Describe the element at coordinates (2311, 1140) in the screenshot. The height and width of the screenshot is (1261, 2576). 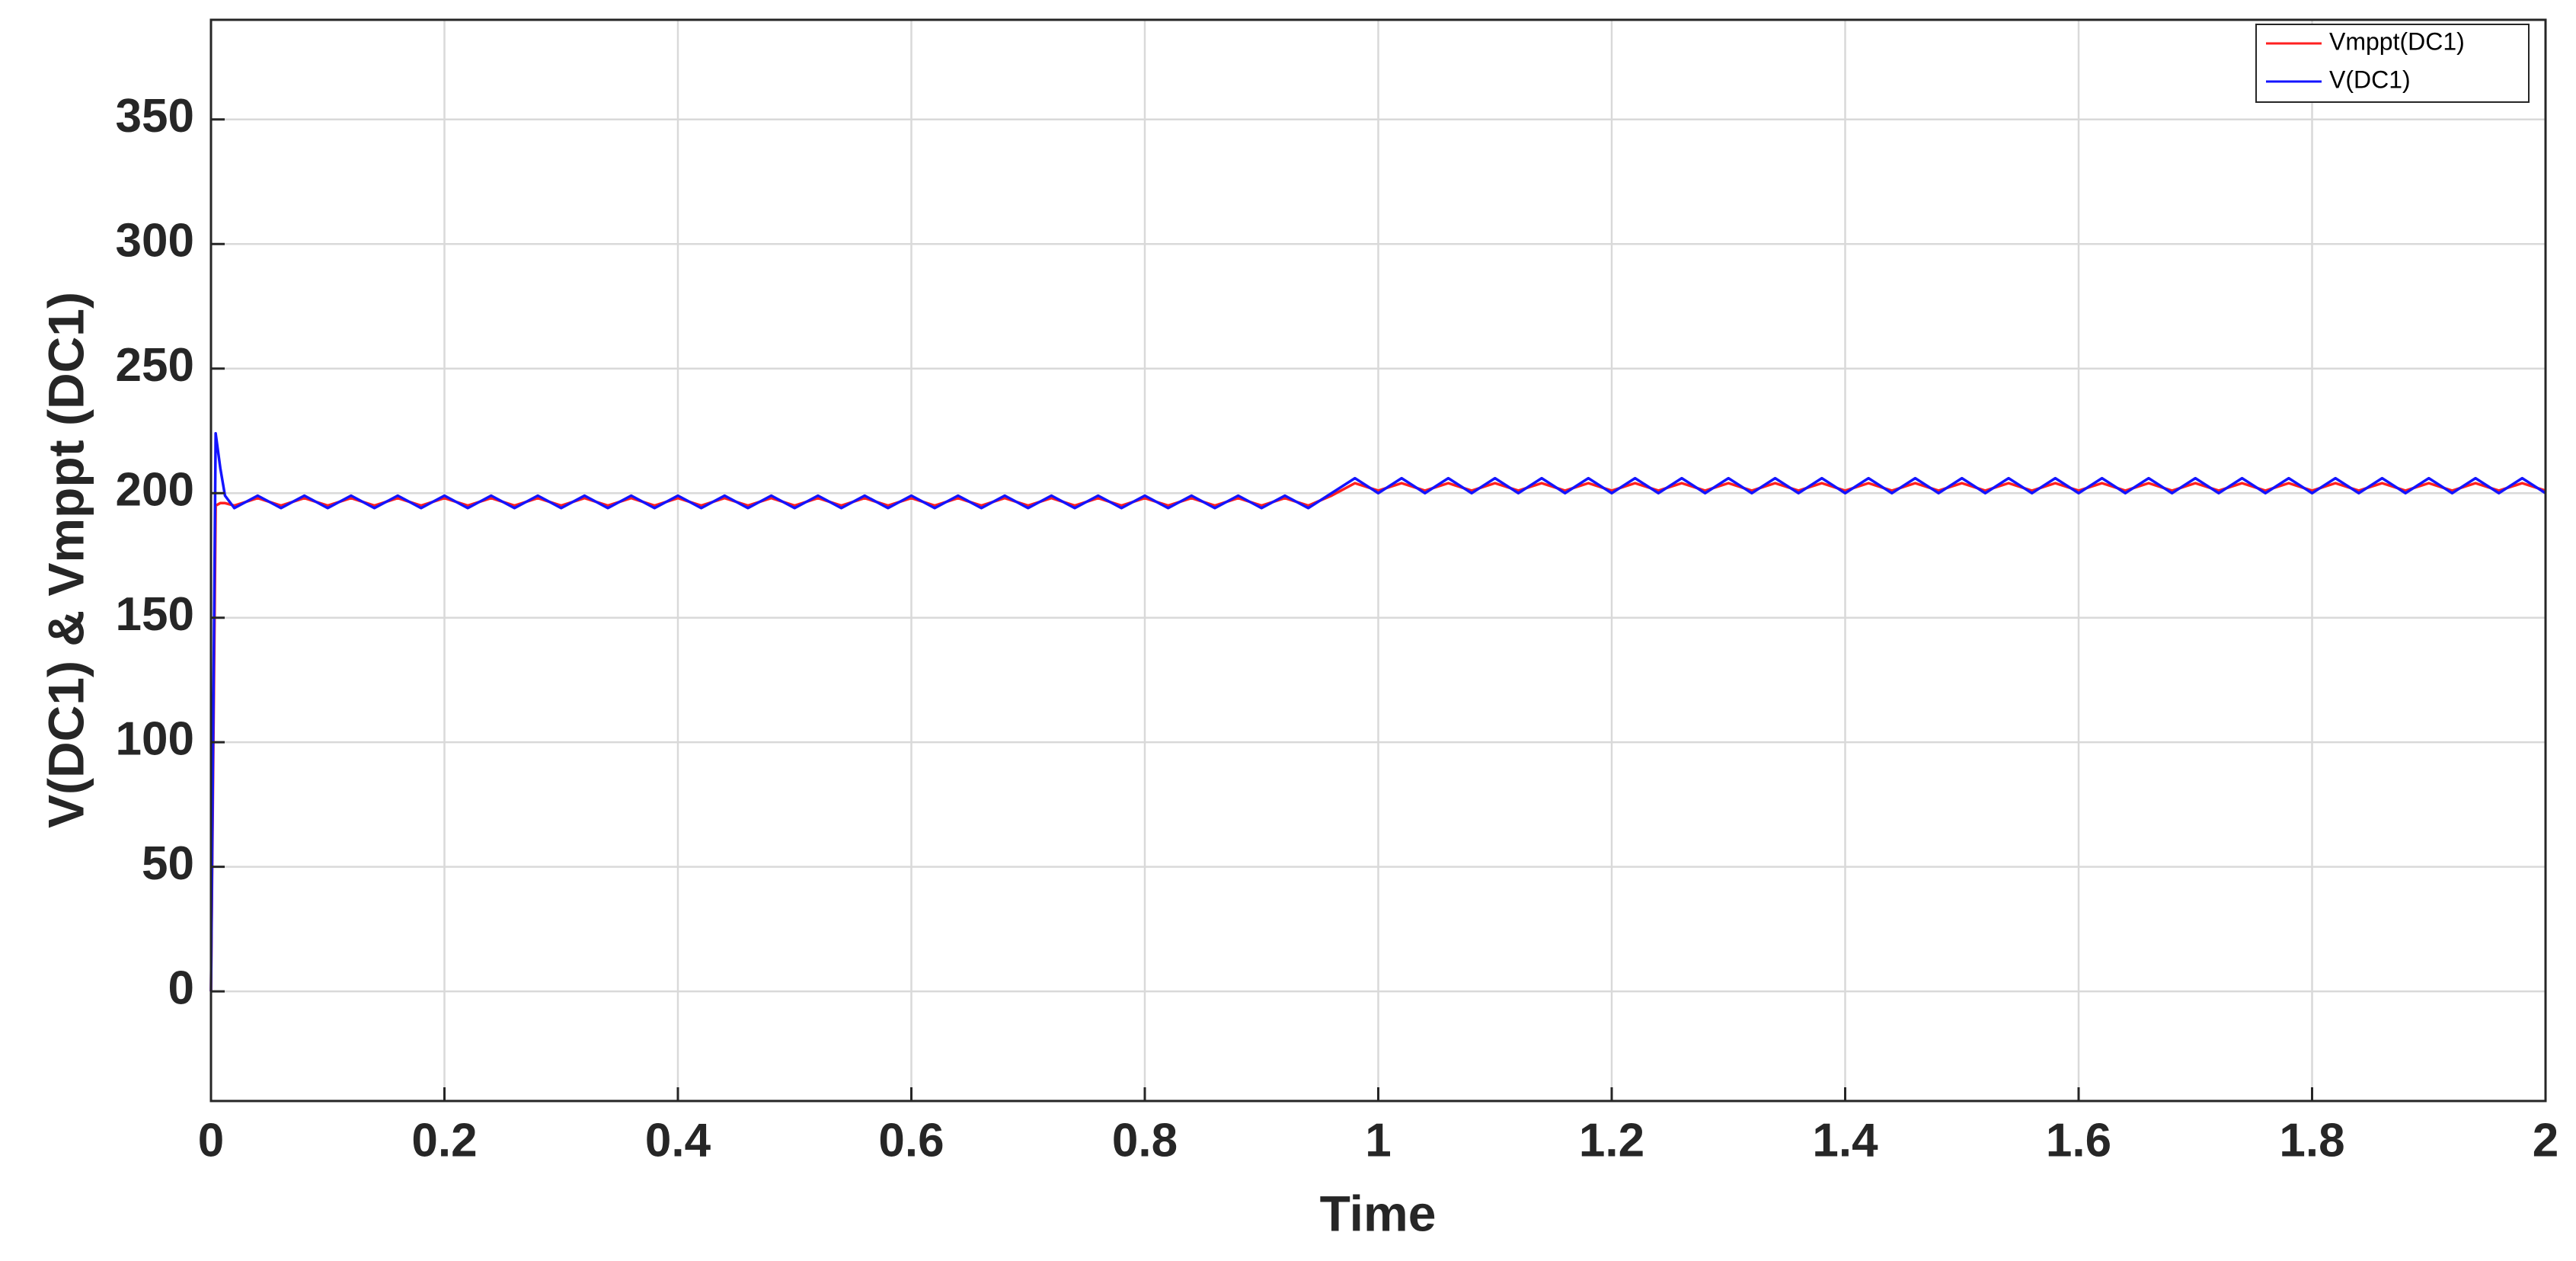
I see `x-tick-label: 1.8` at that location.